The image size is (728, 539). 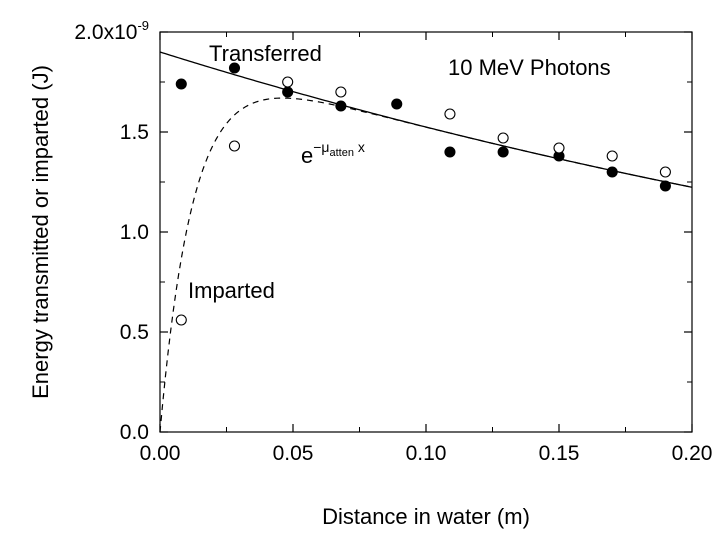 I want to click on x-tick-label: 0.05, so click(x=293, y=453).